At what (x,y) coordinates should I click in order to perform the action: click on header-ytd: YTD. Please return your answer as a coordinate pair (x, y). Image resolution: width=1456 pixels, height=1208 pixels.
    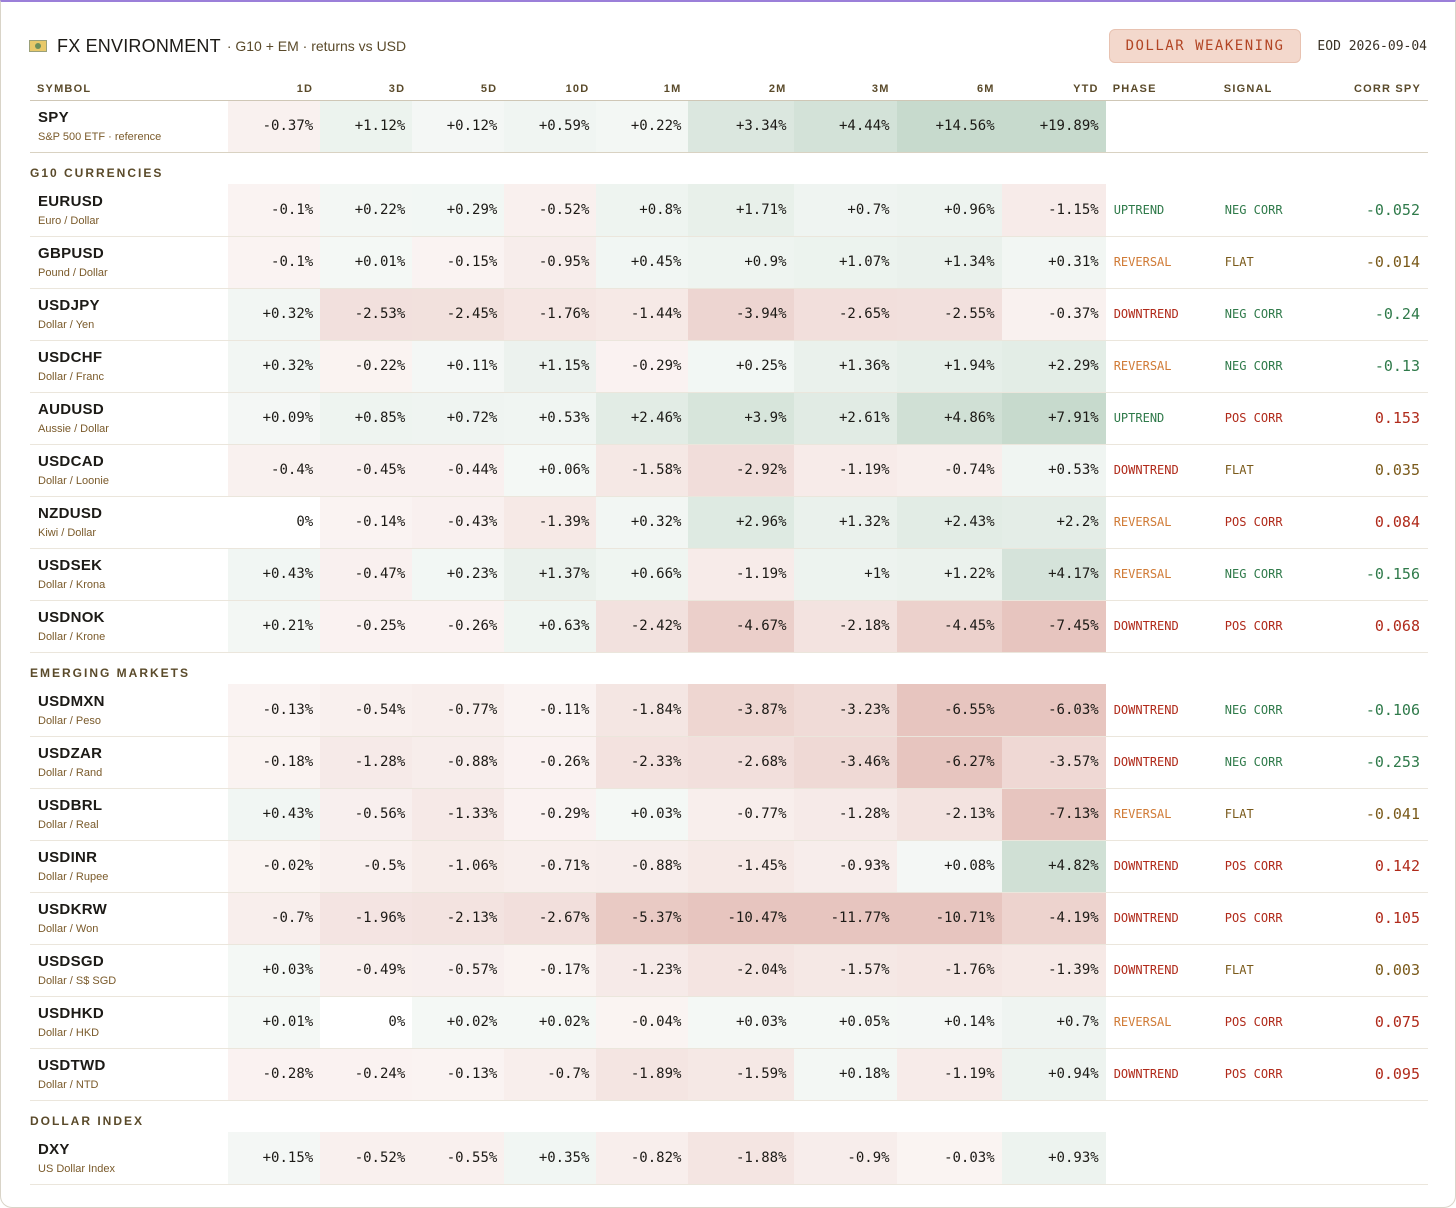
    Looking at the image, I should click on (1053, 89).